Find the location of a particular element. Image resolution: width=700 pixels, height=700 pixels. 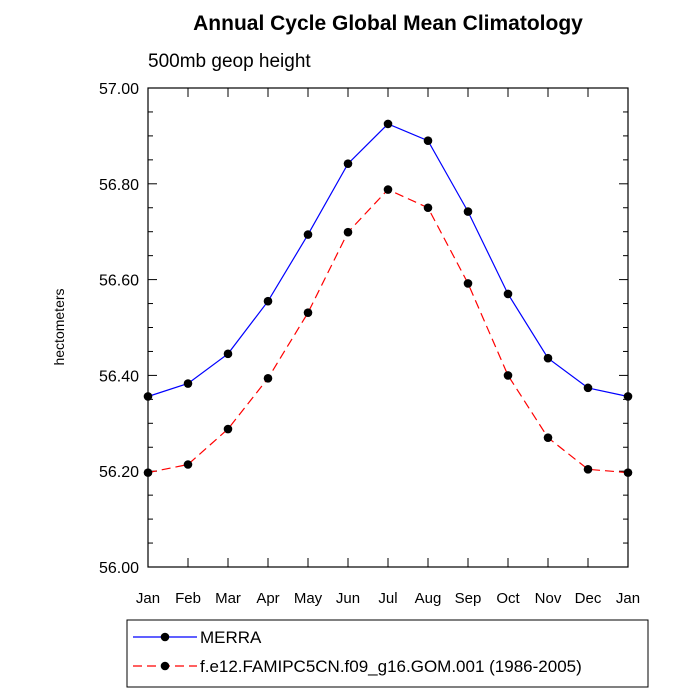

x-tick-label: Sep is located at coordinates (468, 598).